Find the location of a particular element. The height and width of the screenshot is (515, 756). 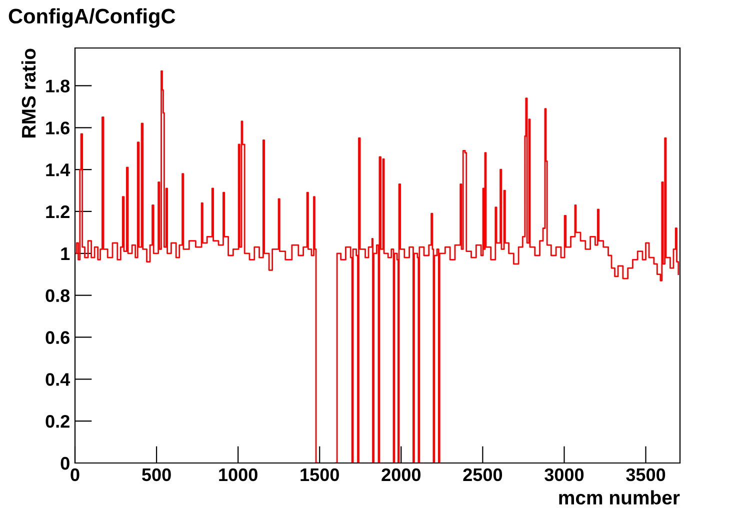

x-tick-label: 500 is located at coordinates (156, 475).